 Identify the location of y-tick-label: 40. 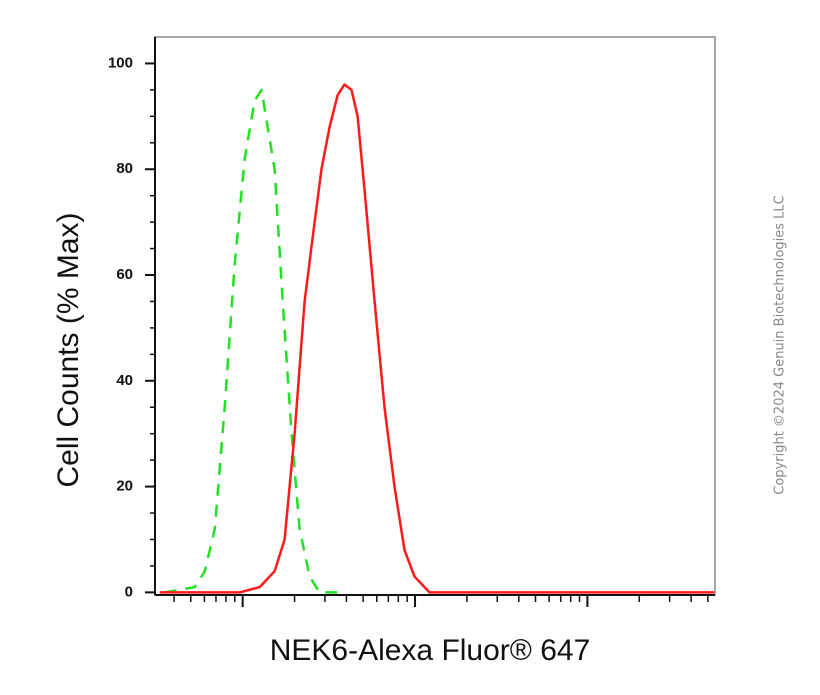
(124, 380).